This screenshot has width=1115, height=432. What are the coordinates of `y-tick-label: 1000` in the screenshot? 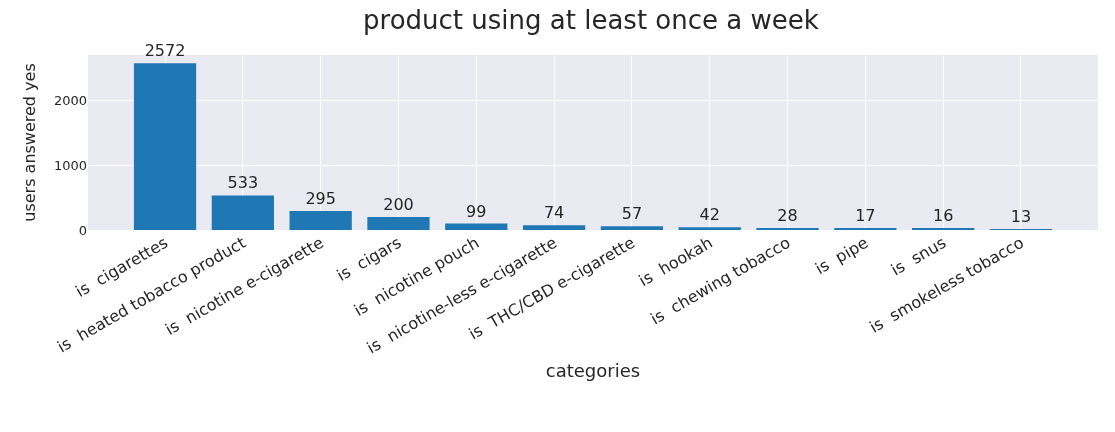 It's located at (70, 165).